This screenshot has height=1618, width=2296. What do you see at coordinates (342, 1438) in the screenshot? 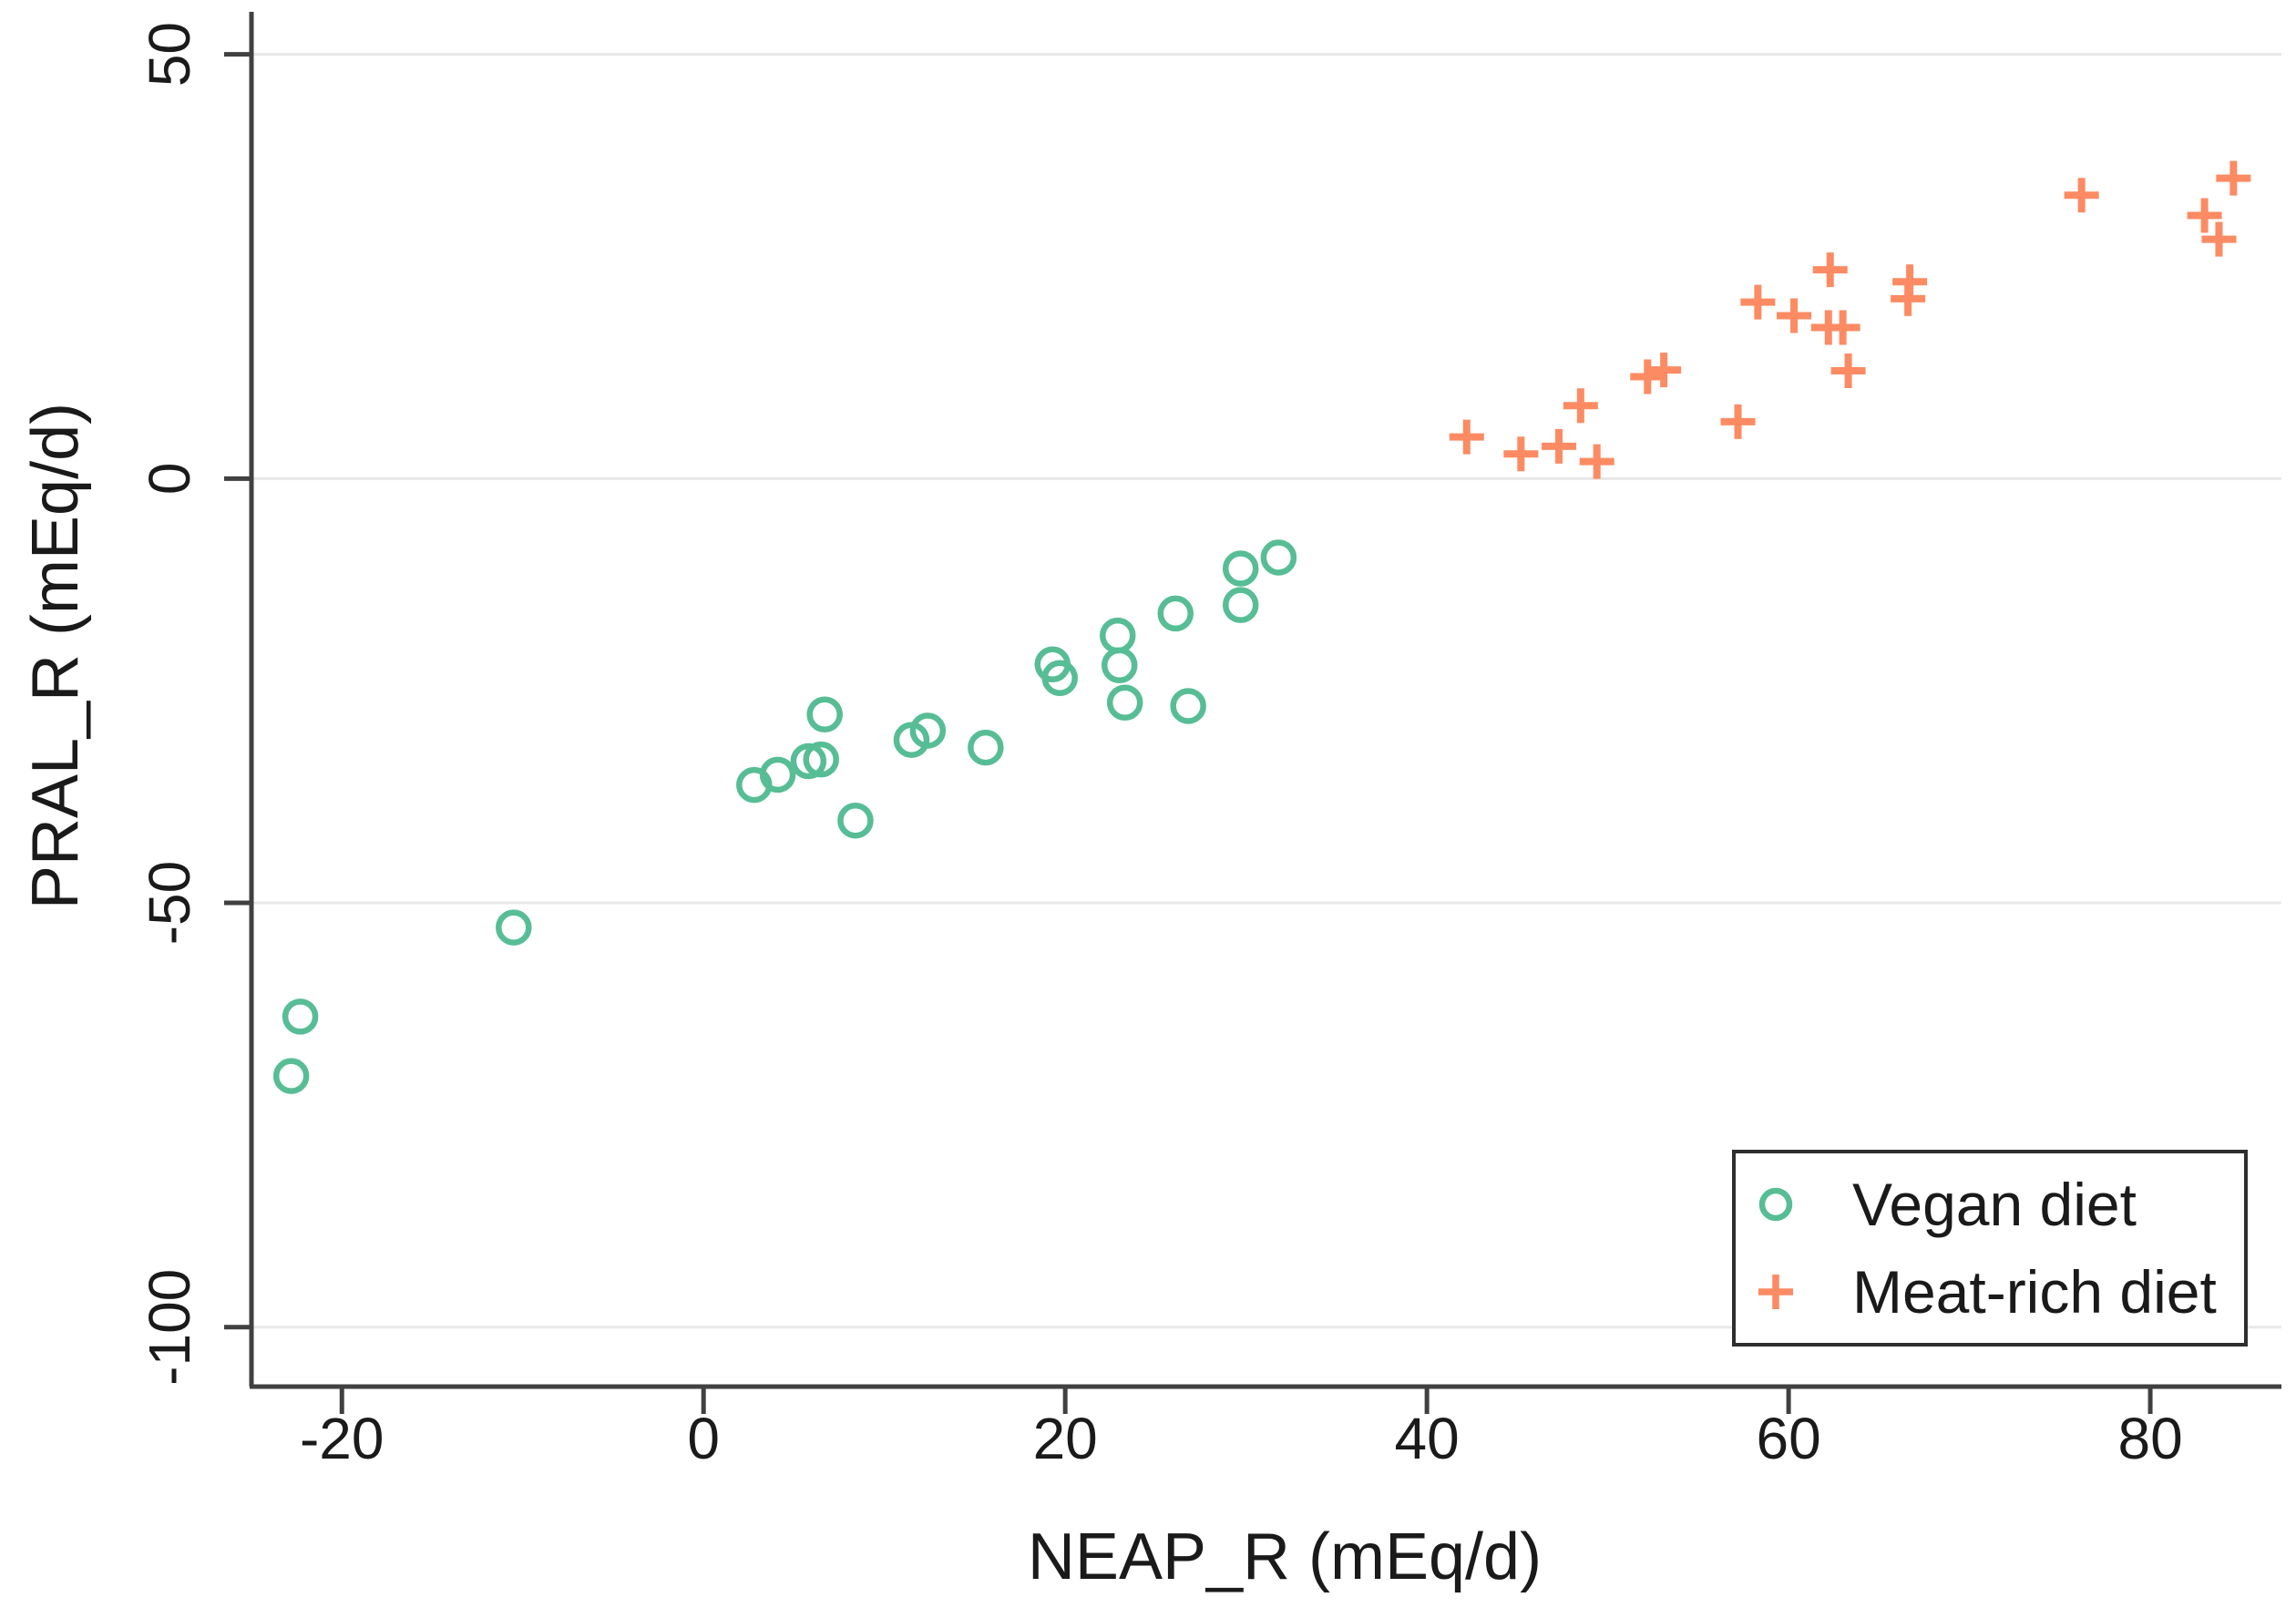
I see `x-tick-label--20: -20` at bounding box center [342, 1438].